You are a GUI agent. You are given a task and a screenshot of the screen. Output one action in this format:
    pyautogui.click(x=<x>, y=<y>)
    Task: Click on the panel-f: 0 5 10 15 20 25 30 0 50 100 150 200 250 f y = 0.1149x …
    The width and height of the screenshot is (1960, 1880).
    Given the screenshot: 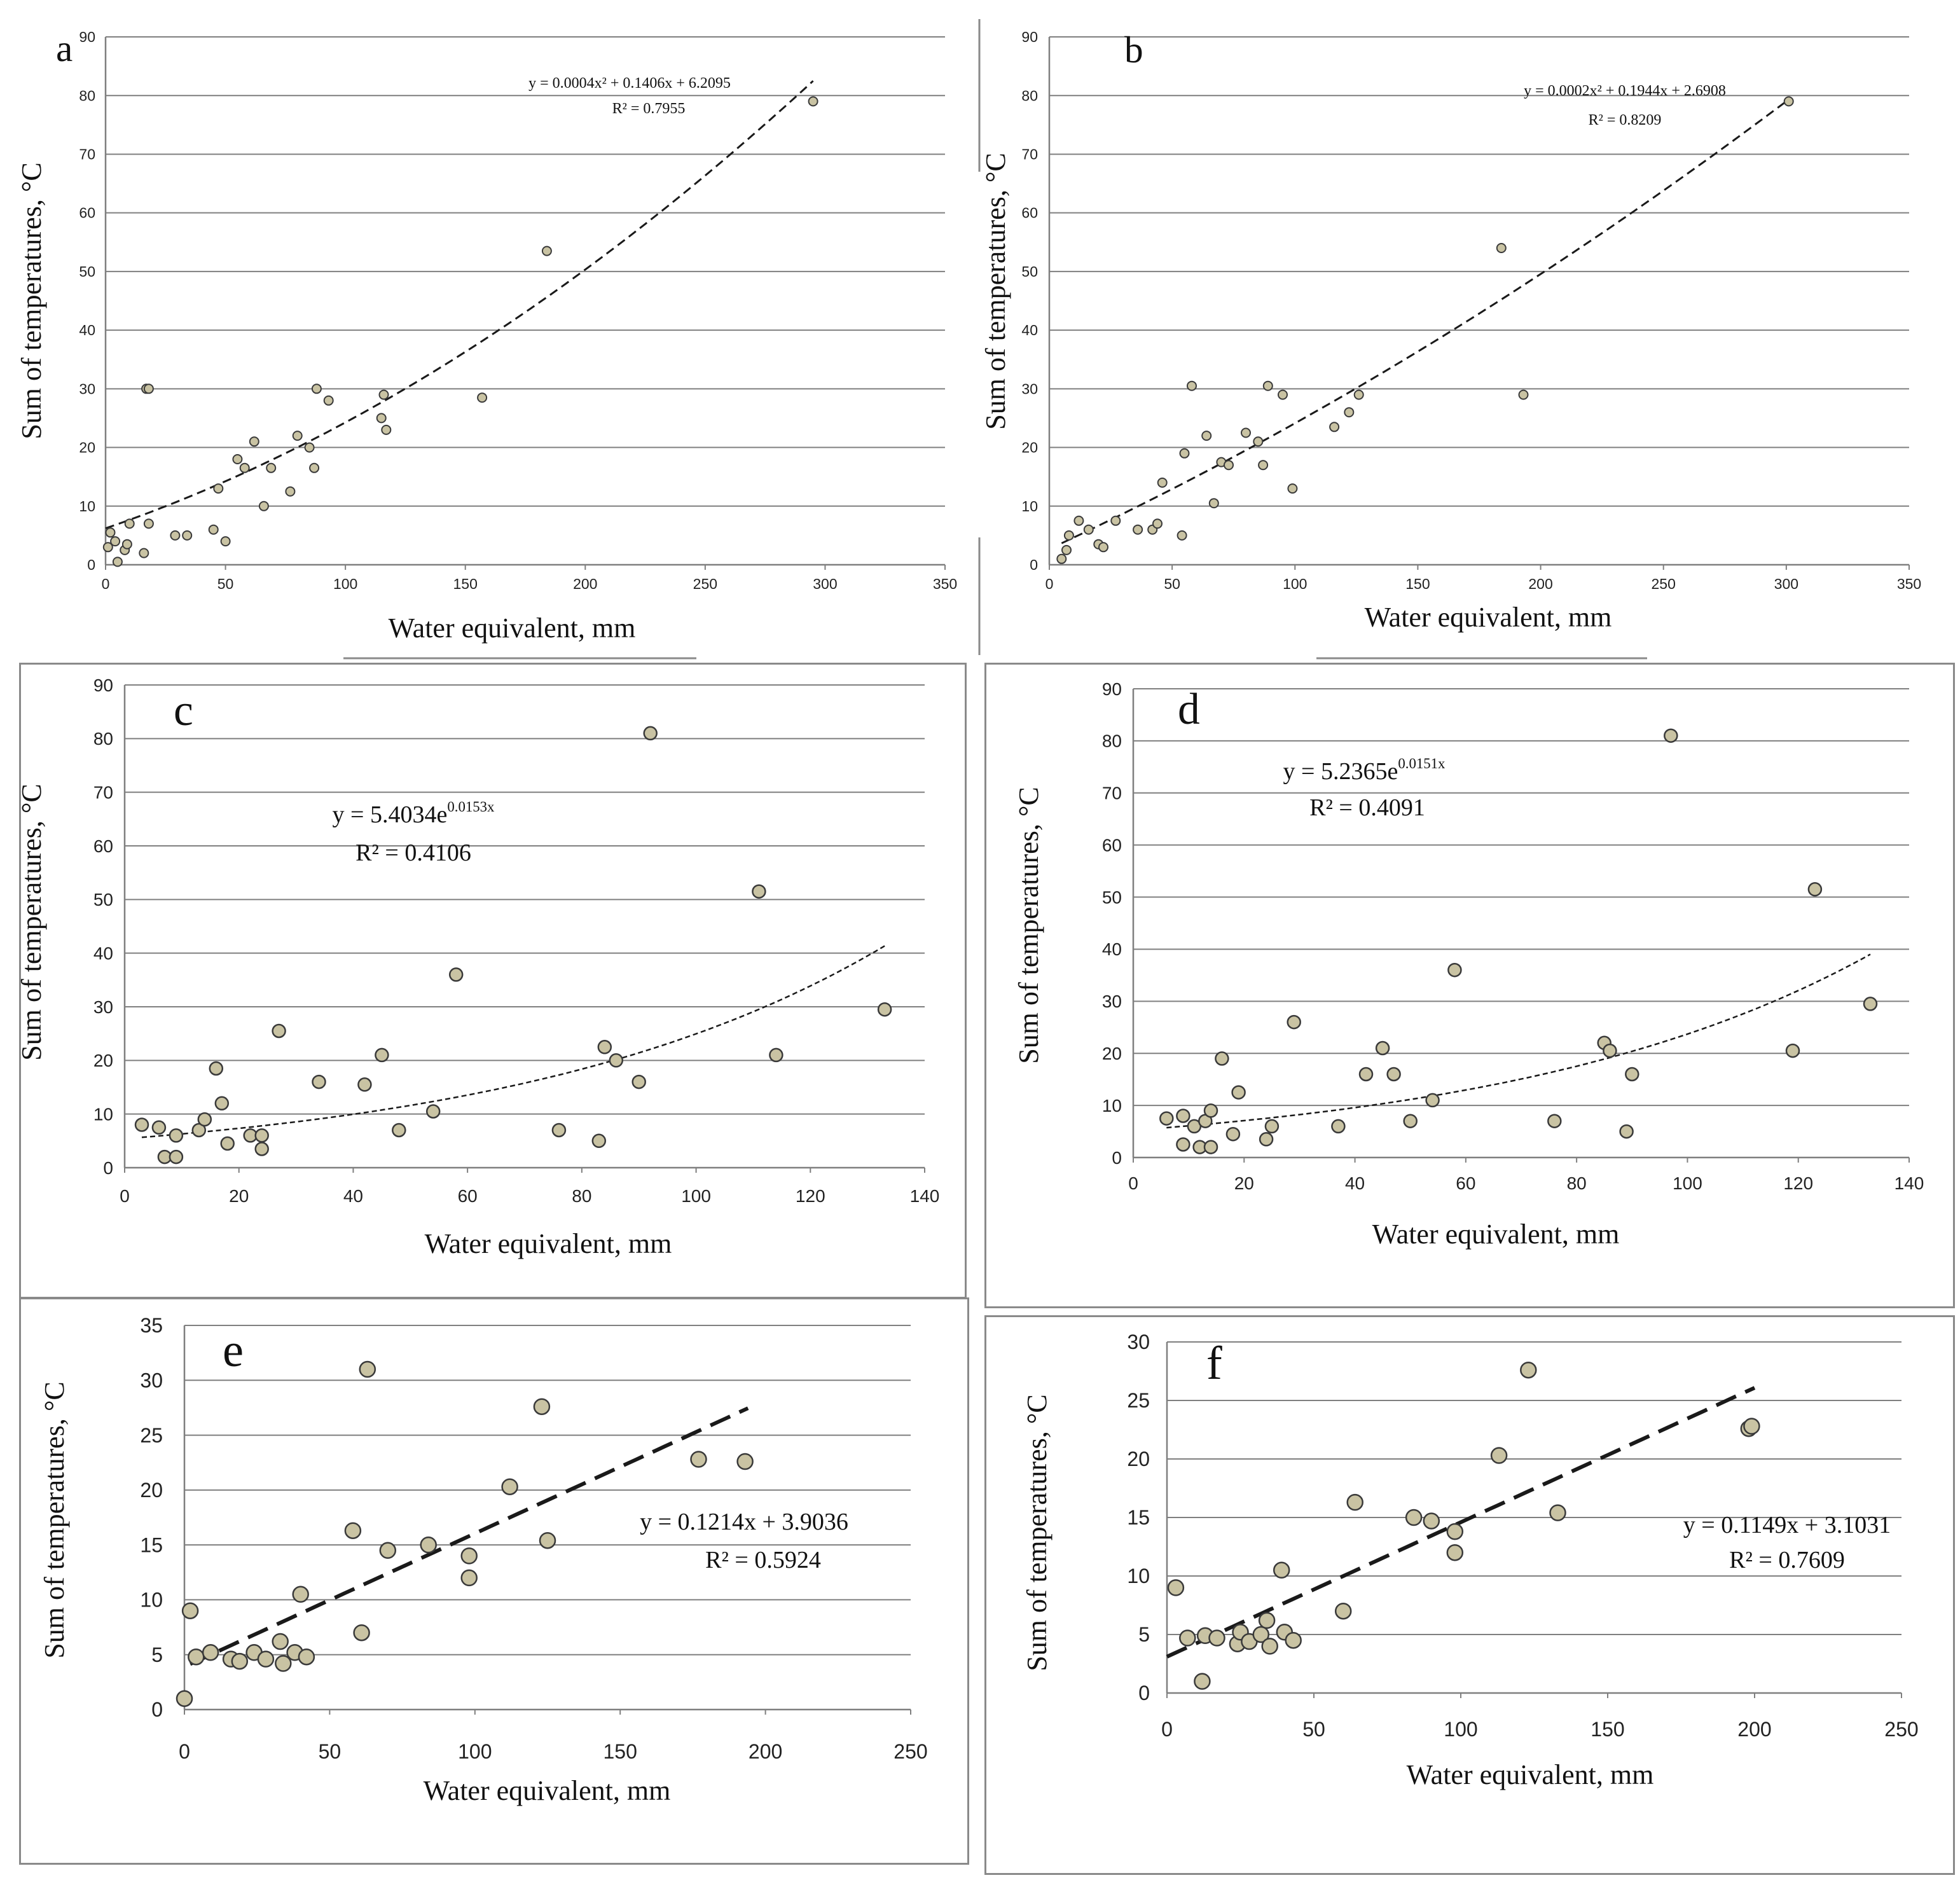 What is the action you would take?
    pyautogui.click(x=1470, y=1560)
    